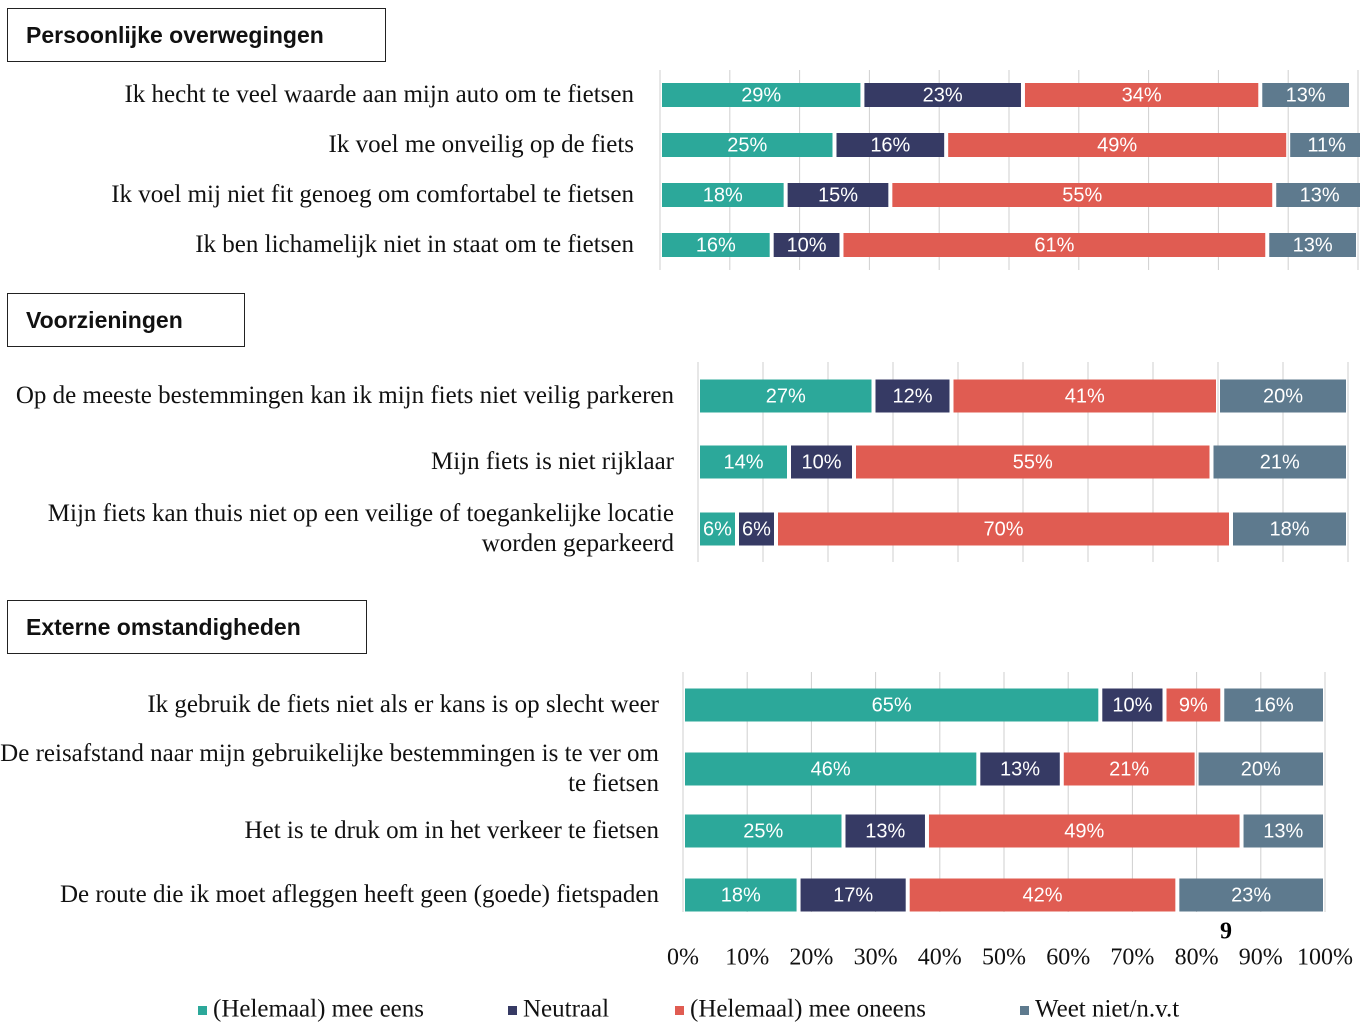 The height and width of the screenshot is (1023, 1360). I want to click on value-label: 20%, so click(1283, 396).